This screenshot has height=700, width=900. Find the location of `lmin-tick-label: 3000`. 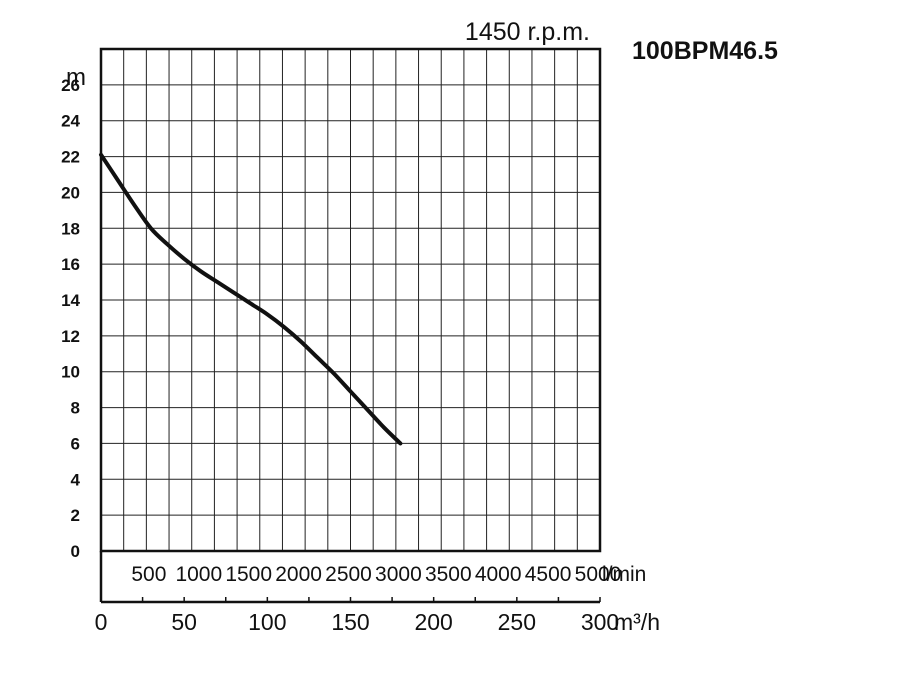

lmin-tick-label: 3000 is located at coordinates (398, 574).